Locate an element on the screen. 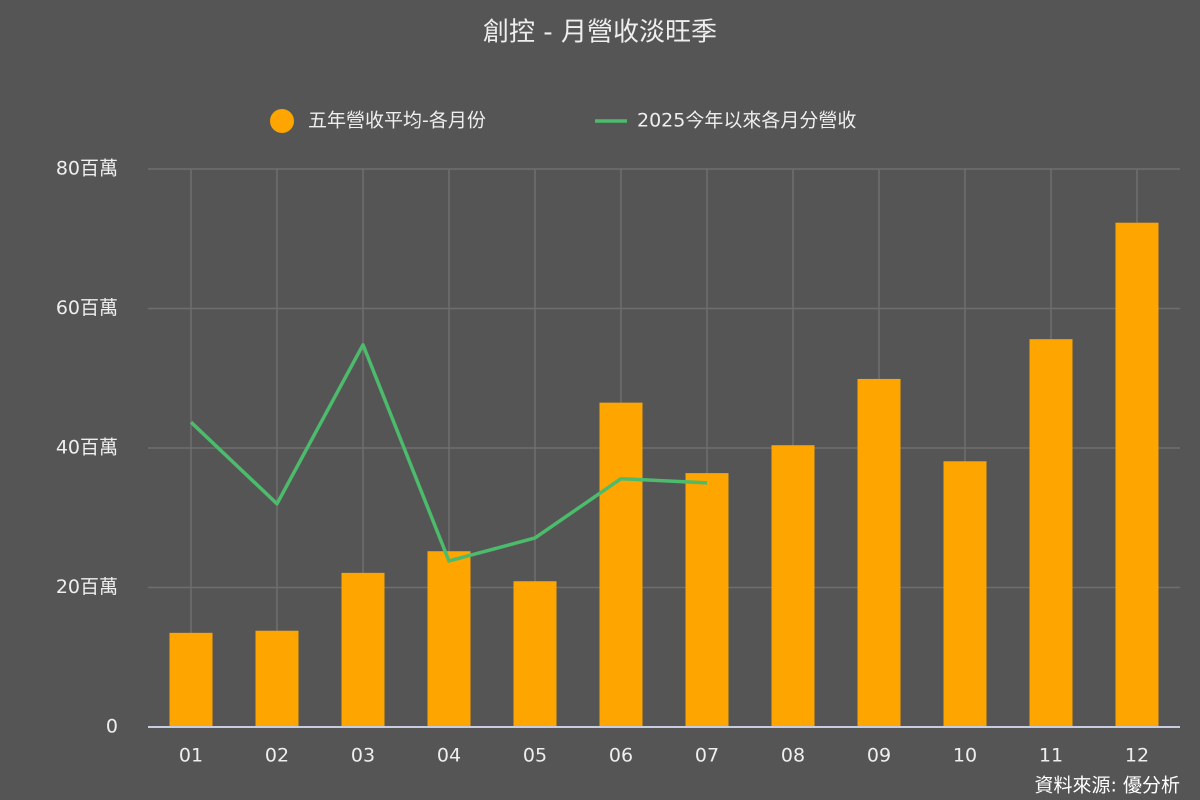 Image resolution: width=1200 pixels, height=800 pixels. x-tick-label: 03 is located at coordinates (363, 756).